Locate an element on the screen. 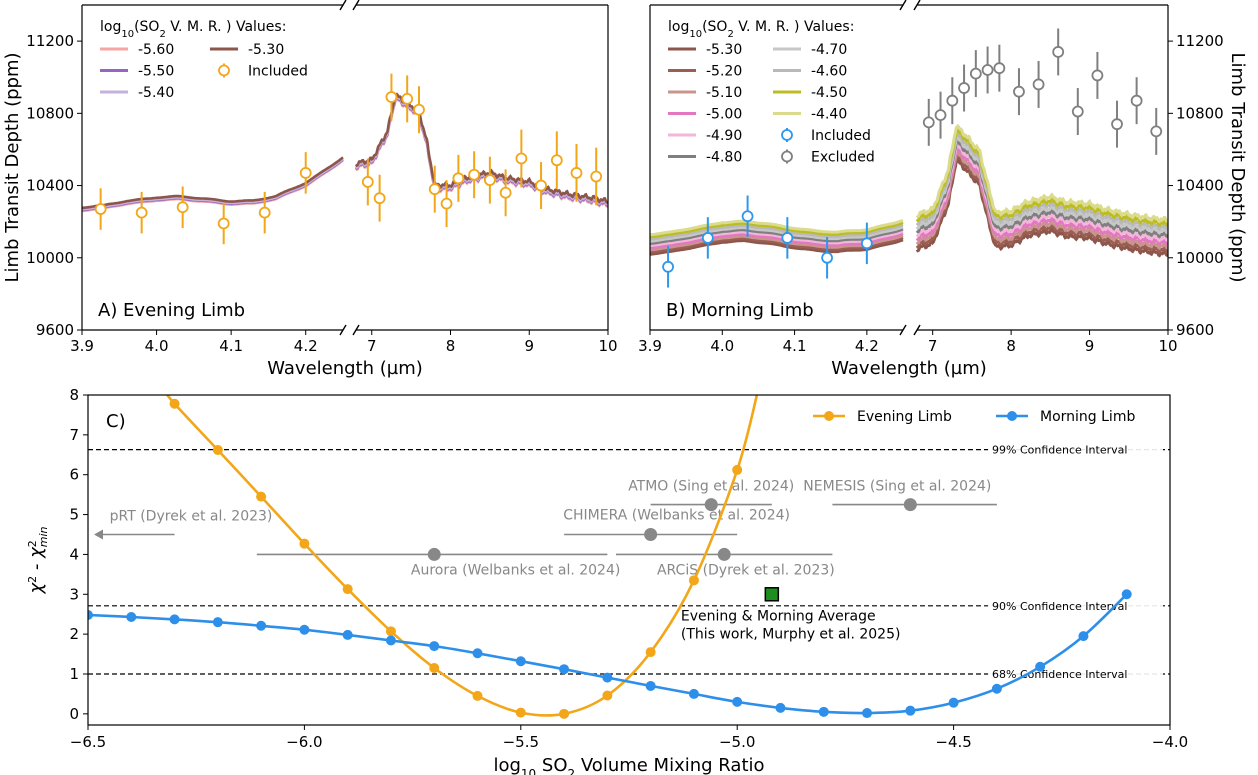 The height and width of the screenshot is (775, 1258). y-axis-label: χ2 - χ2min is located at coordinates (38, 560).